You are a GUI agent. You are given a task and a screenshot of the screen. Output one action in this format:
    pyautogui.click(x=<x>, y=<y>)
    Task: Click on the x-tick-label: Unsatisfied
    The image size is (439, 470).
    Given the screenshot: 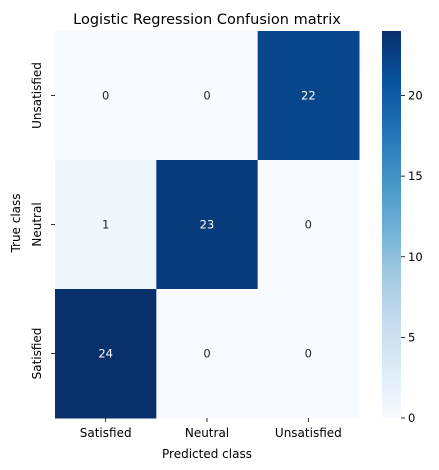 What is the action you would take?
    pyautogui.click(x=308, y=433)
    